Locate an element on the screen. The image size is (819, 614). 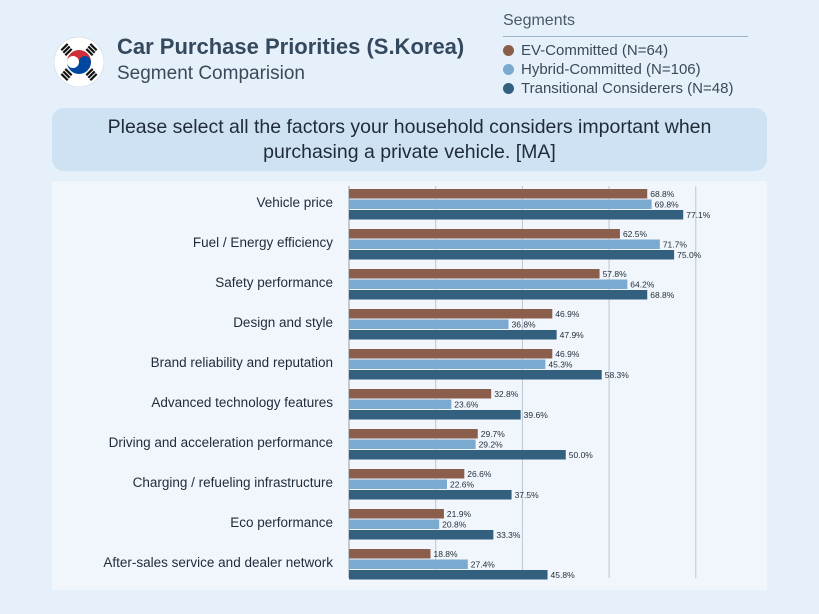
legend-item-hybrid: Hybrid-Committed (N=106) is located at coordinates (625, 69).